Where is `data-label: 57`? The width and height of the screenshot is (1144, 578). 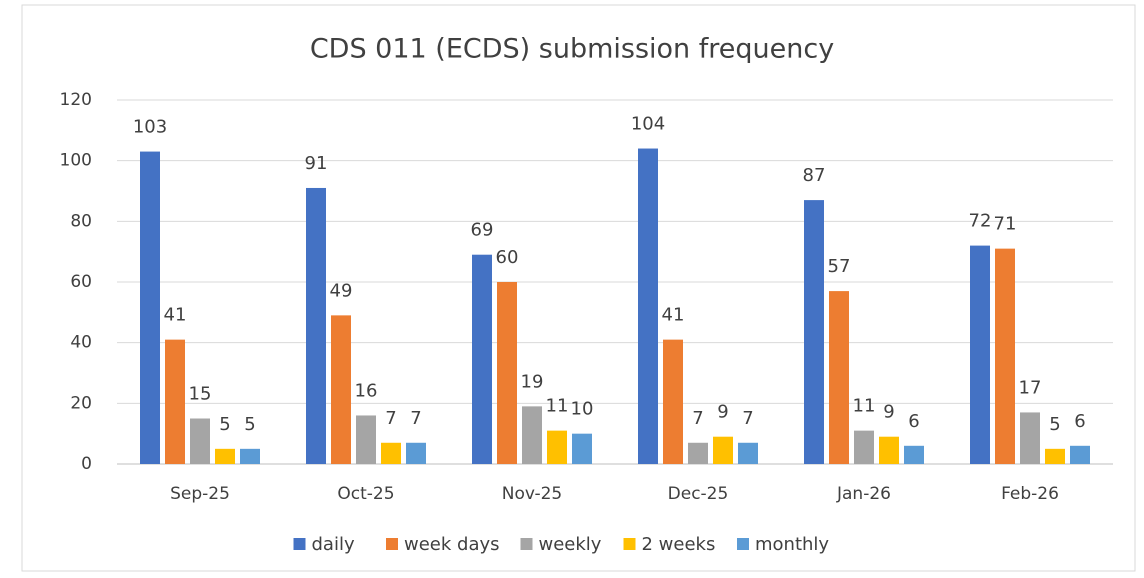 data-label: 57 is located at coordinates (839, 266).